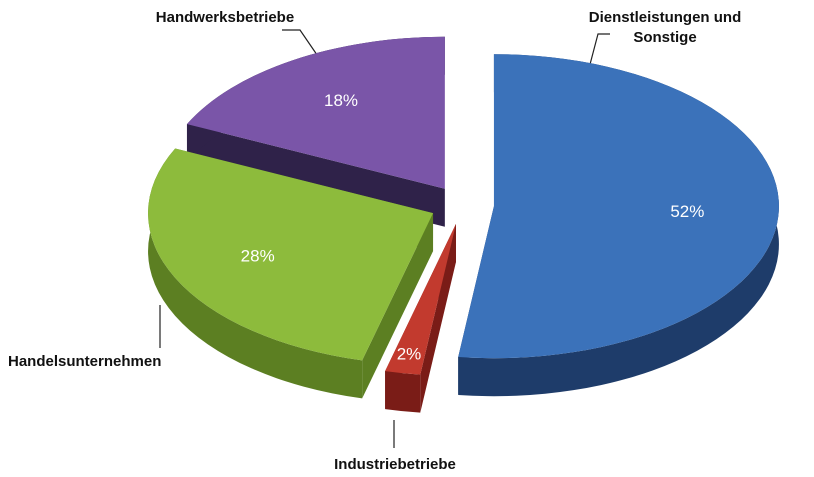 This screenshot has height=477, width=814. What do you see at coordinates (395, 464) in the screenshot?
I see `category-label: Industriebetriebe` at bounding box center [395, 464].